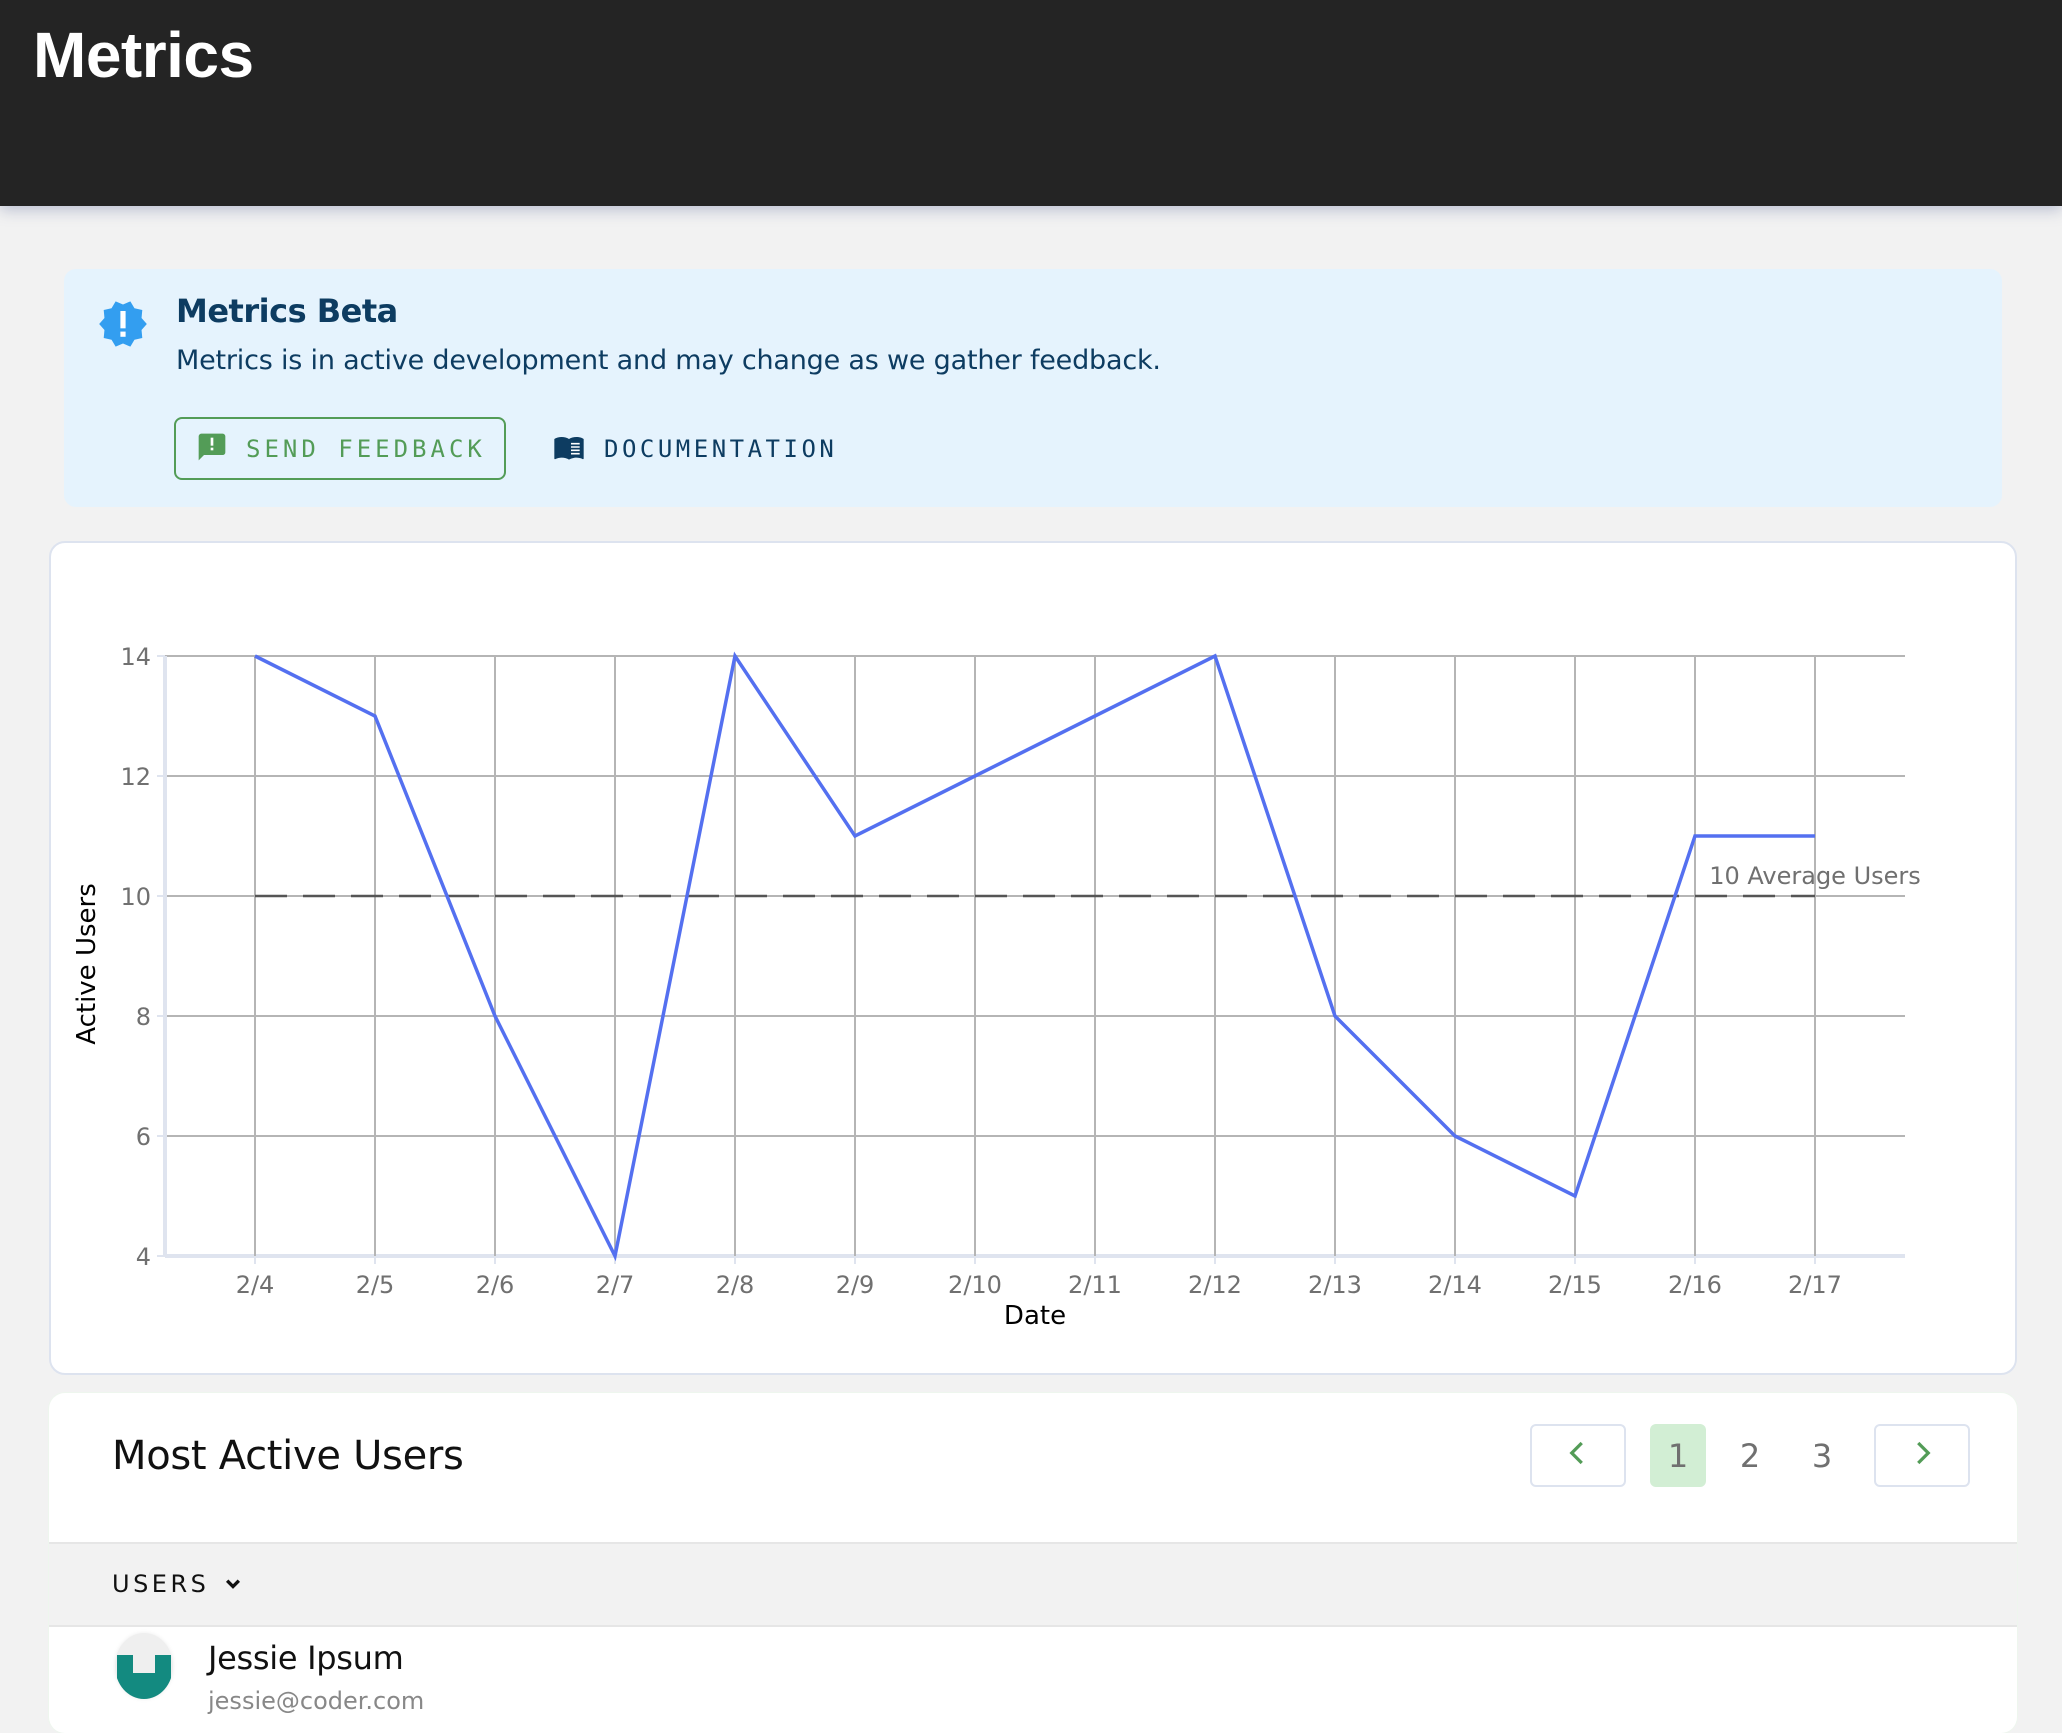 Image resolution: width=2062 pixels, height=1733 pixels. I want to click on x-tick-label: 2/12, so click(1215, 1285).